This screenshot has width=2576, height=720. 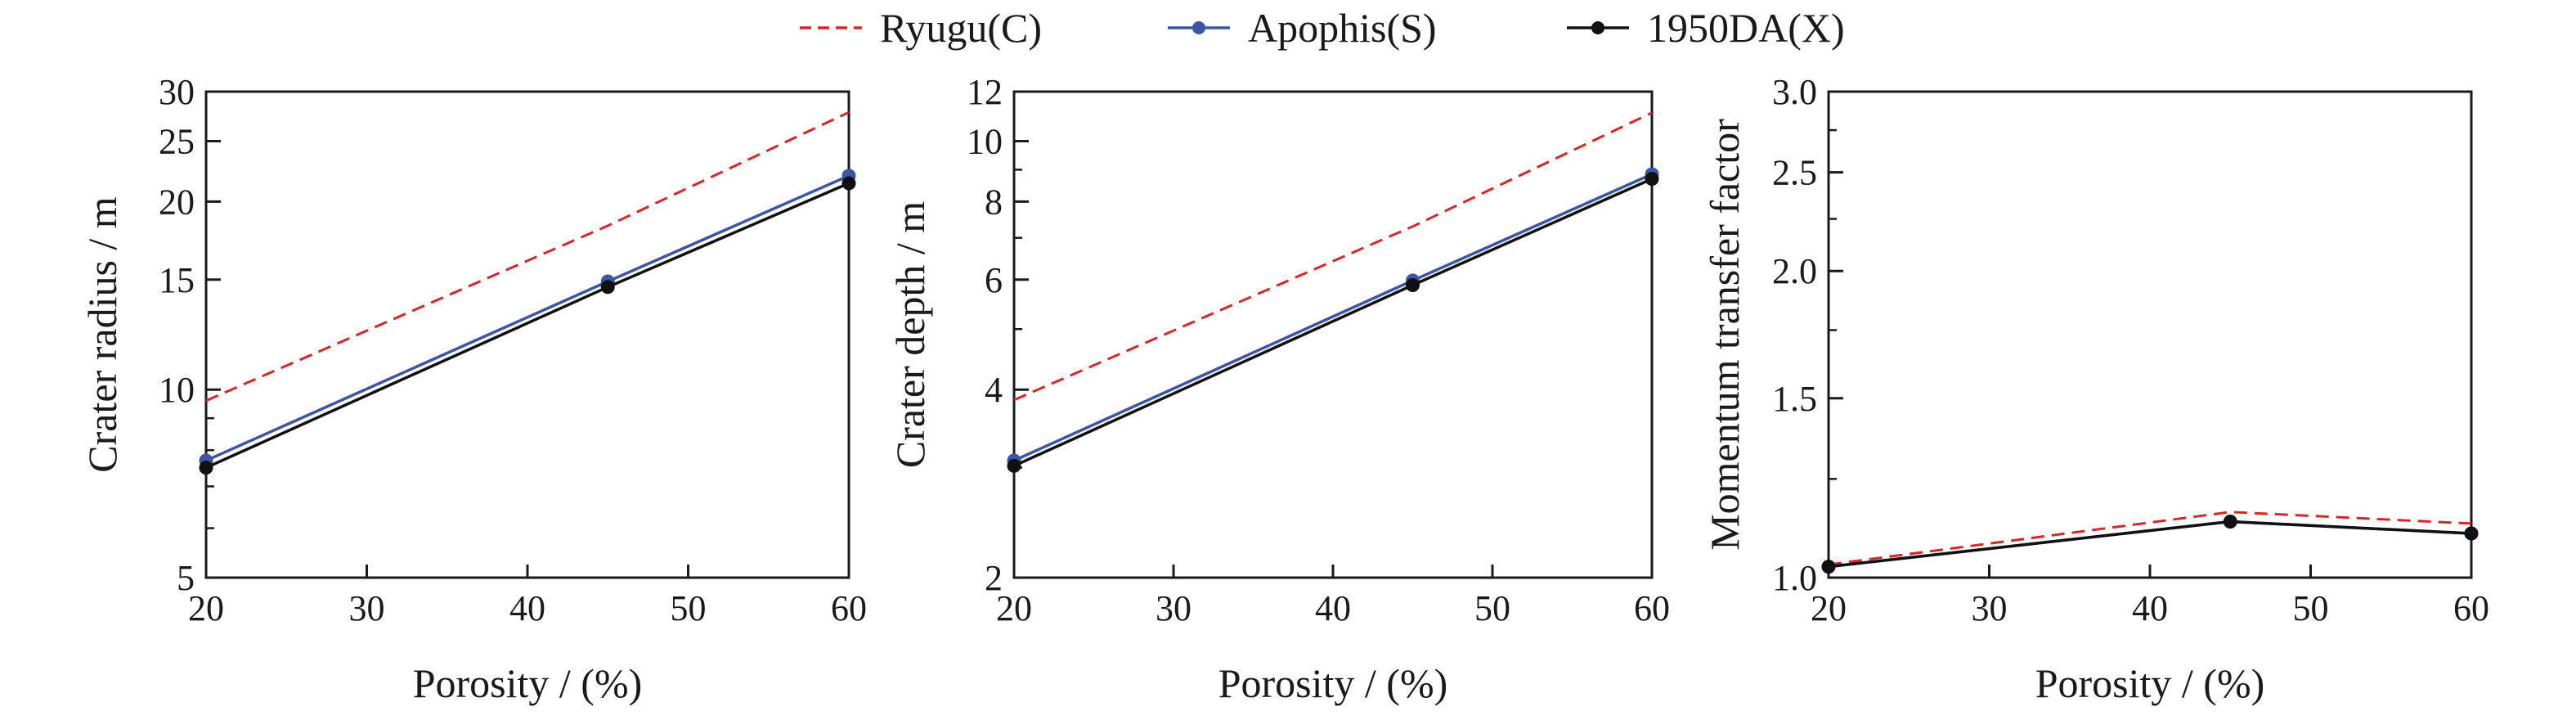 I want to click on legend-label-2: 1950DA(X), so click(x=1746, y=28).